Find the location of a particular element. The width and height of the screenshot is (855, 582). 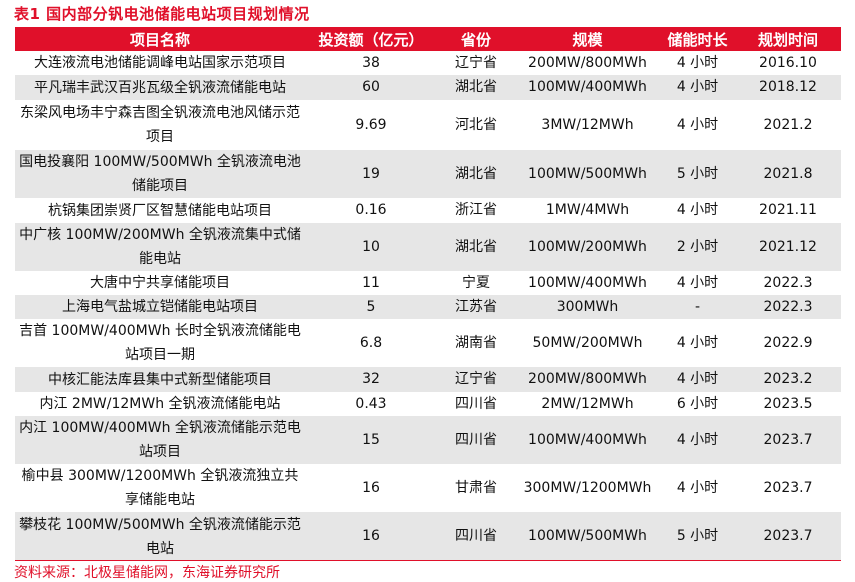

header-row: 项目名称 投资额（亿元） 省份 规模 储能时长 规划时间 is located at coordinates (428, 39).